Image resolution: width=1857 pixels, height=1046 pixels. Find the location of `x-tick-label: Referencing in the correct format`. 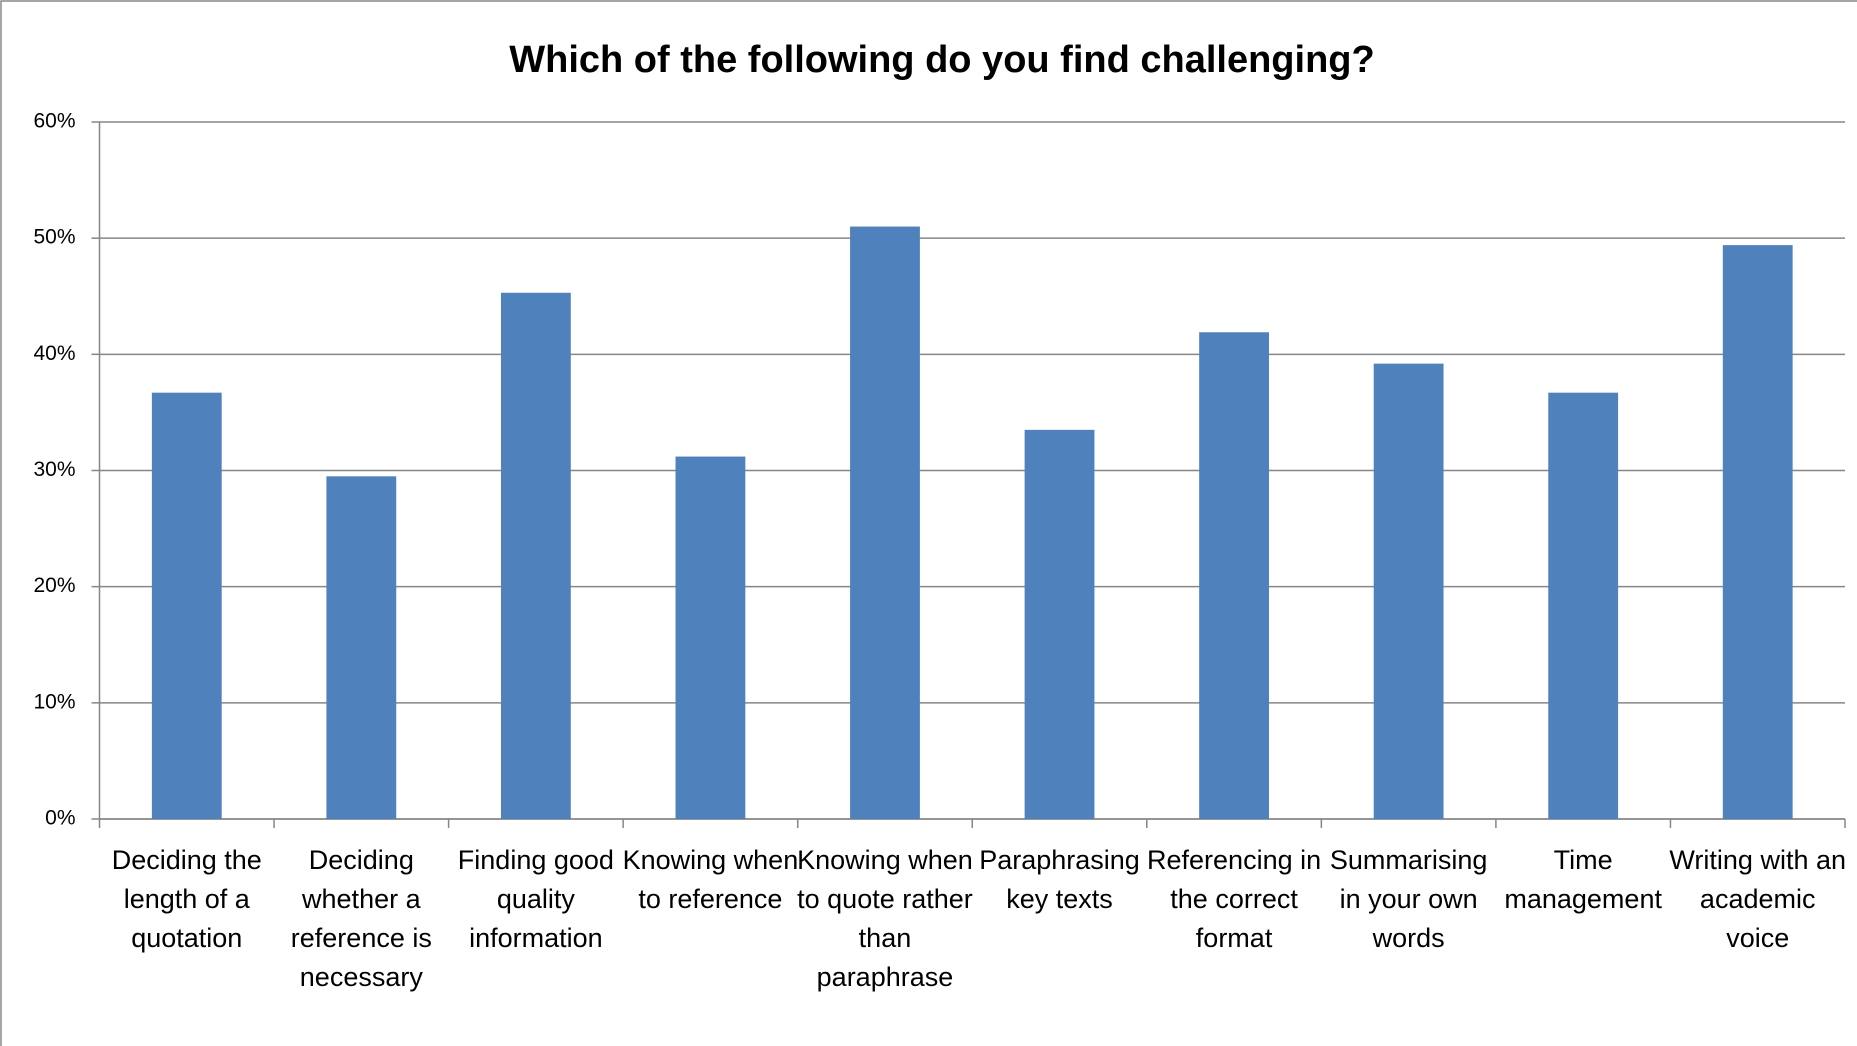

x-tick-label: Referencing in the correct format is located at coordinates (1234, 899).